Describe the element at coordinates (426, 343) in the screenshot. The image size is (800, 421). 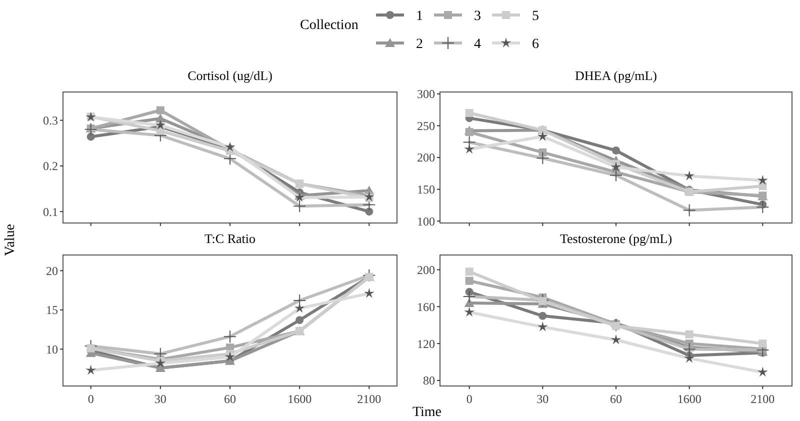
I see `y-tick-label: 120` at that location.